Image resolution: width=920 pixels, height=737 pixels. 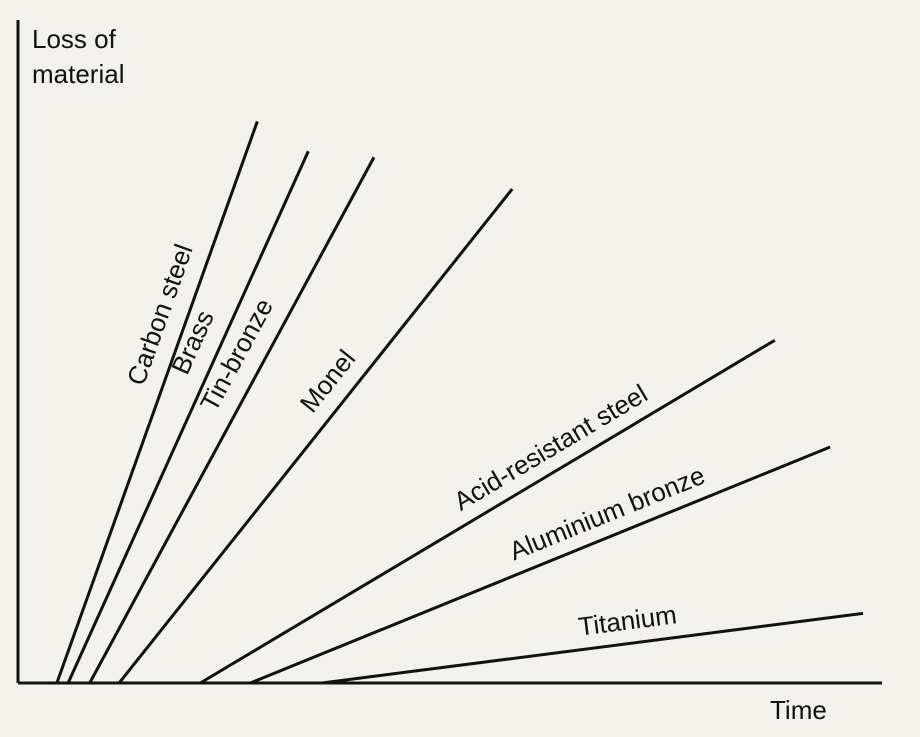 What do you see at coordinates (74, 39) in the screenshot?
I see `y-axis-label-line-1: Loss of` at bounding box center [74, 39].